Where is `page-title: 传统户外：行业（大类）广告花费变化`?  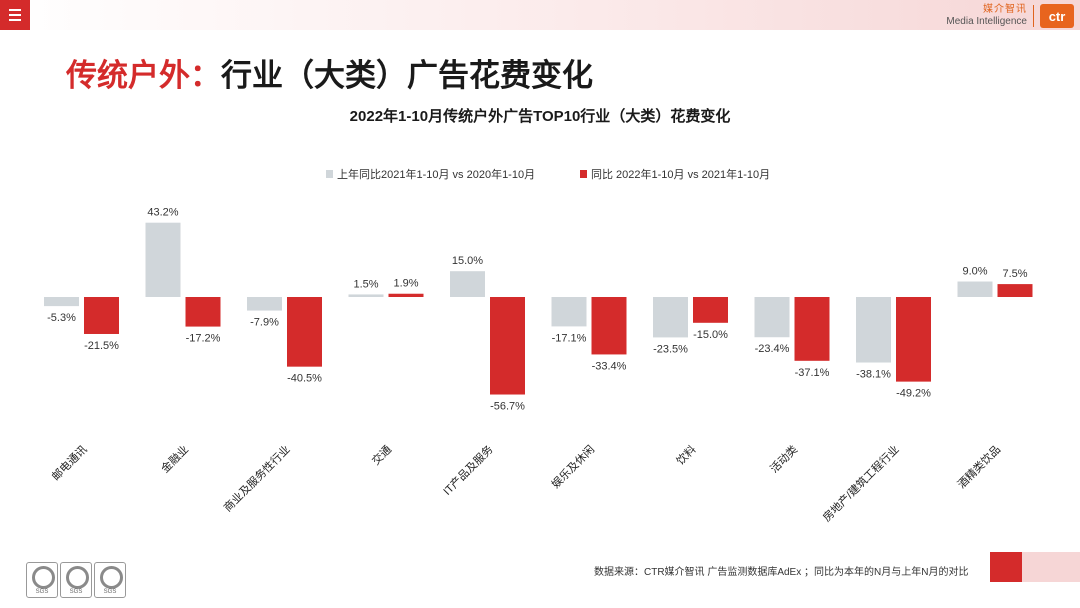 page-title: 传统户外：行业（大类）广告花费变化 is located at coordinates (329, 72).